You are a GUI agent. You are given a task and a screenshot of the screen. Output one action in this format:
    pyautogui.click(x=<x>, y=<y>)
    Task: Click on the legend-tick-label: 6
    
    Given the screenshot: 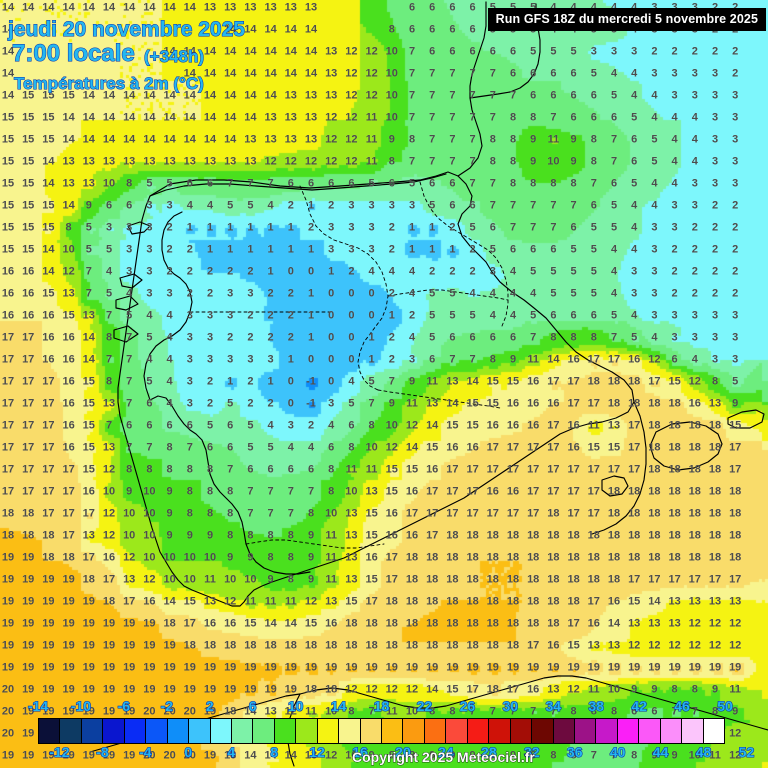 What is the action you would take?
    pyautogui.click(x=252, y=705)
    